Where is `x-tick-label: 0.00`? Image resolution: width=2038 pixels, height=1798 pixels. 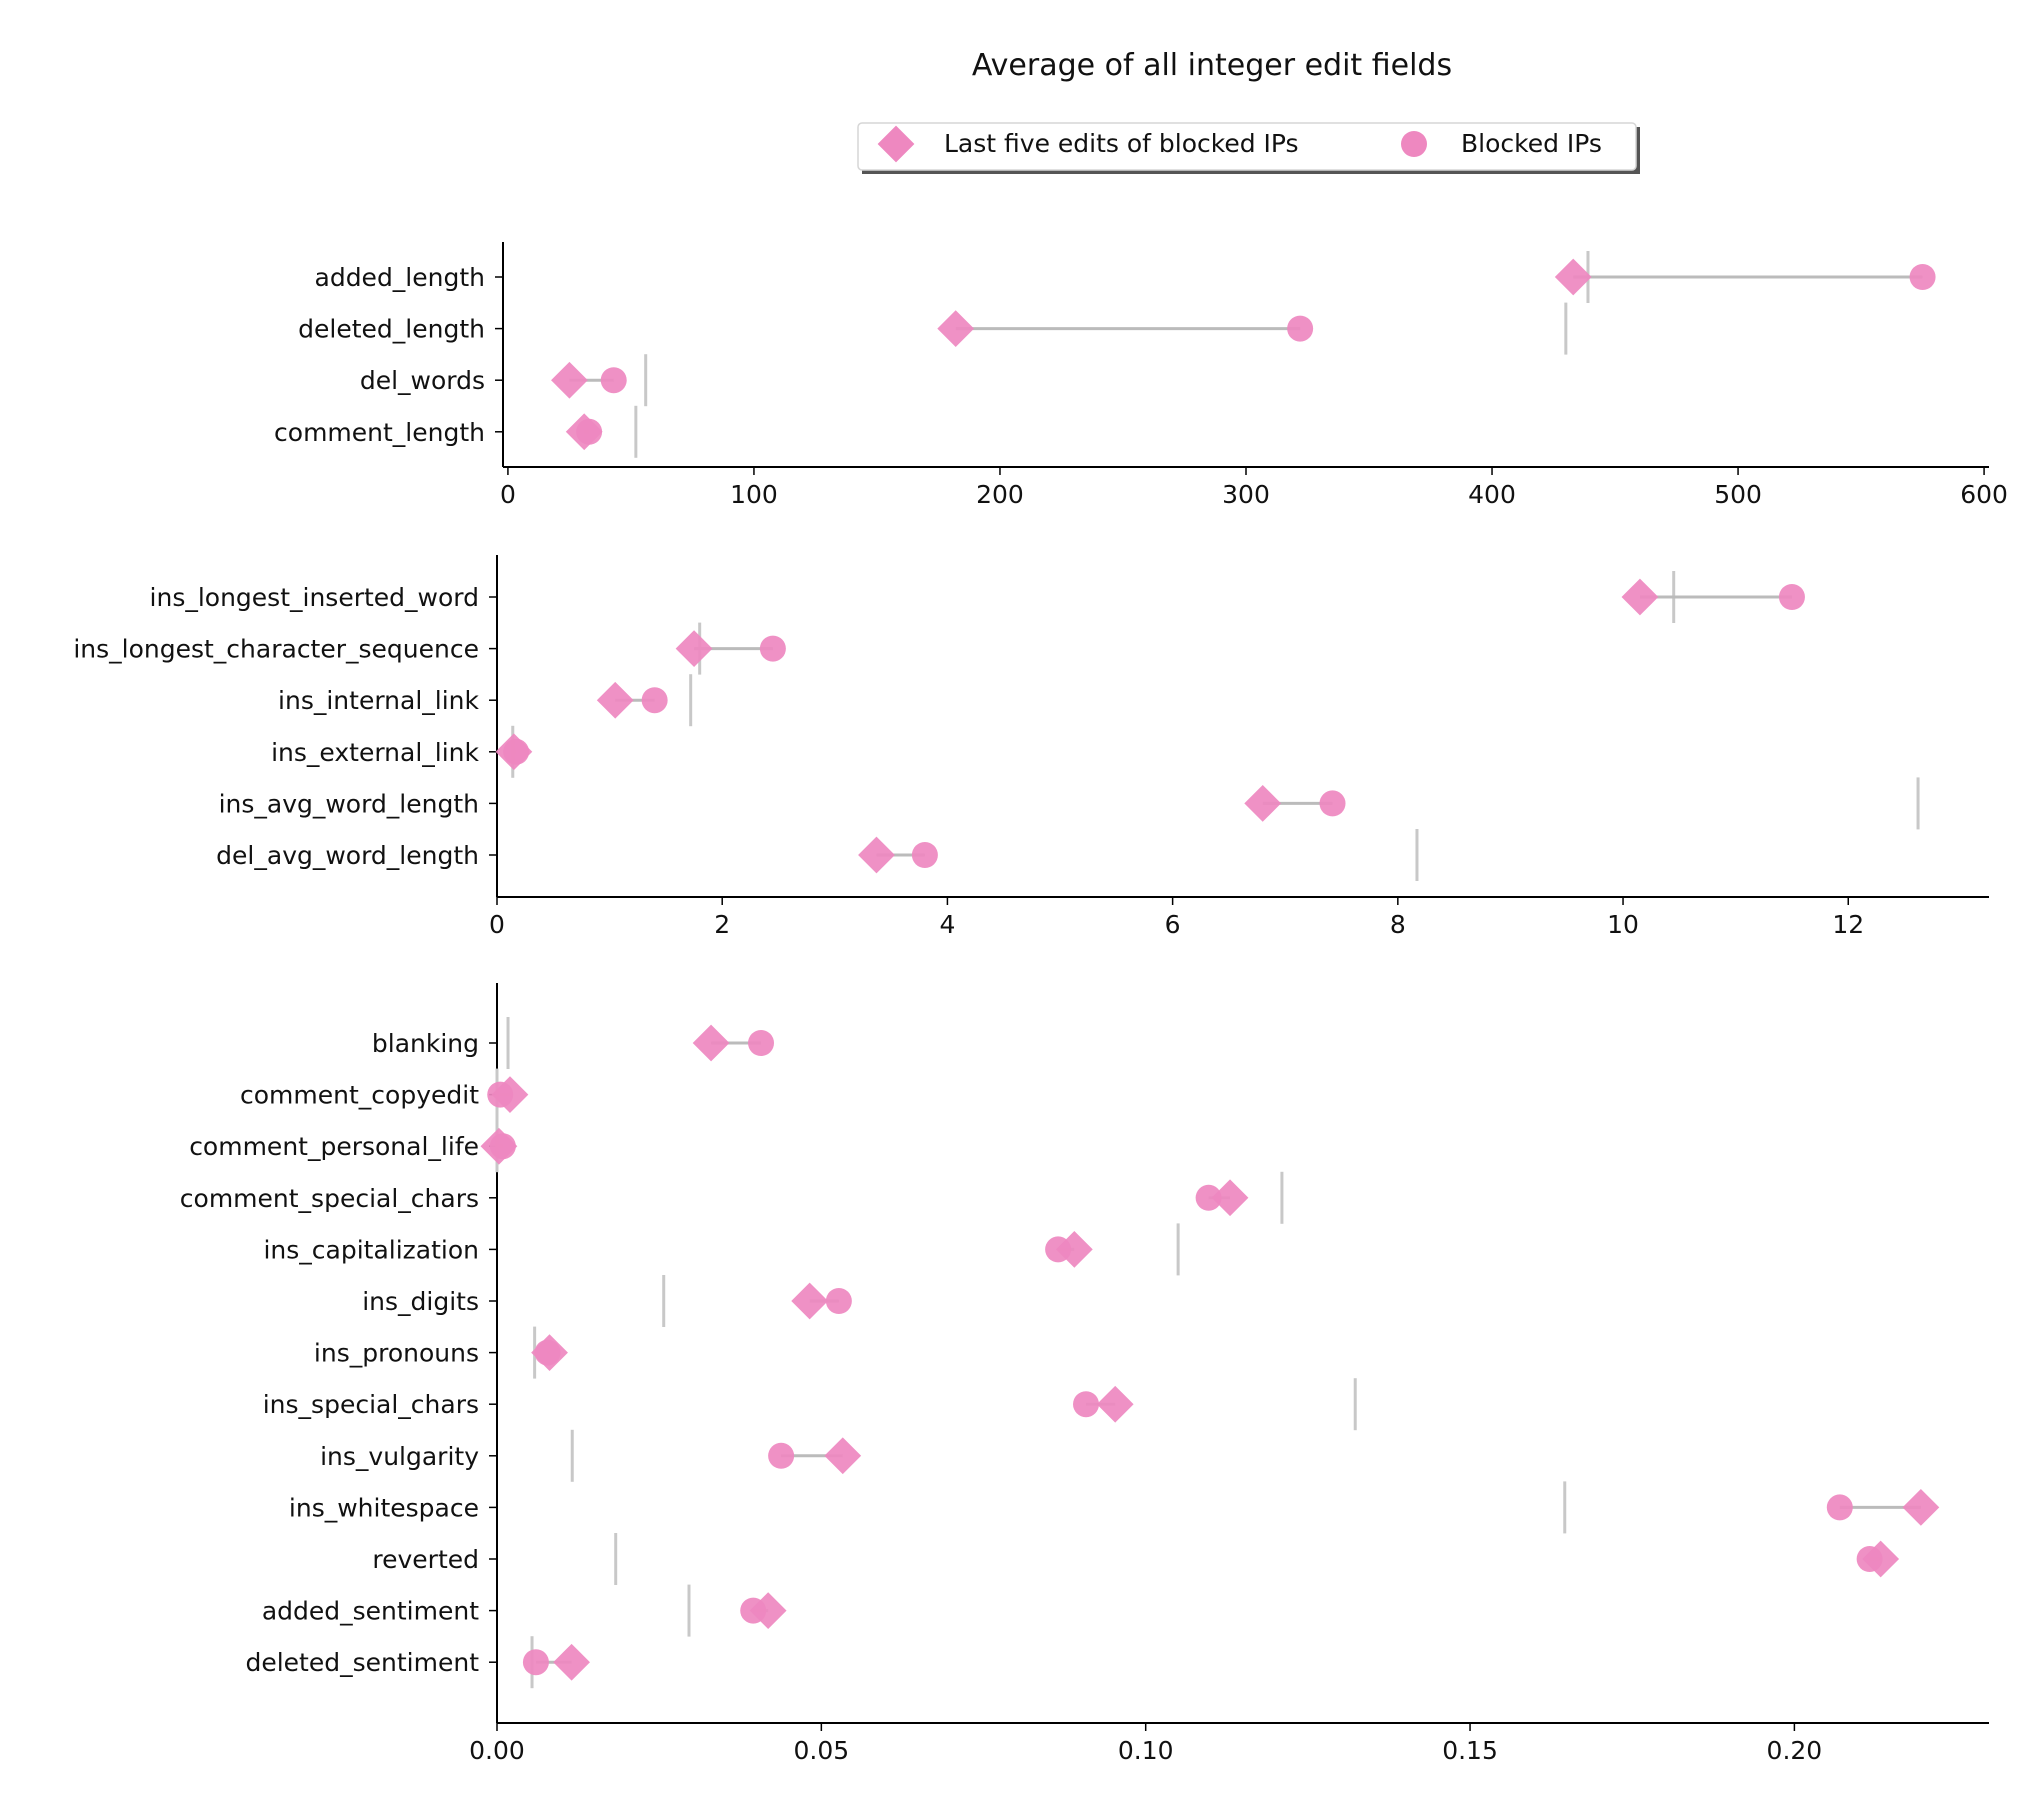 x-tick-label: 0.00 is located at coordinates (497, 1750).